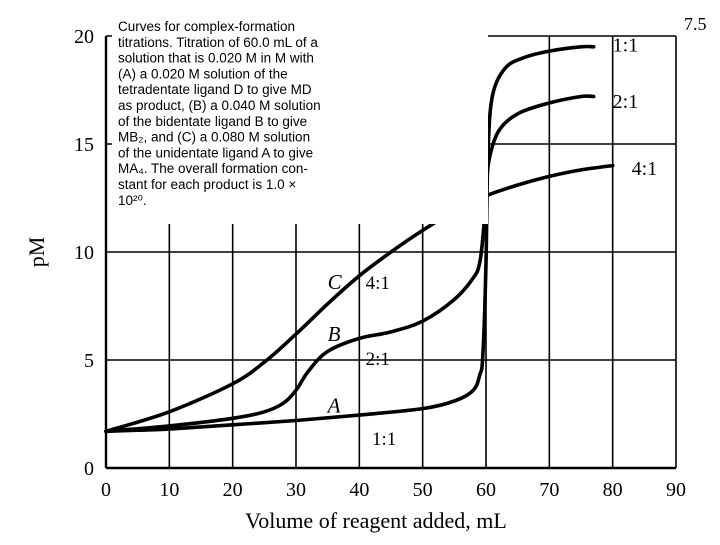 The width and height of the screenshot is (720, 545). I want to click on caption-line: of the bidentate ligand B to give, so click(212, 121).